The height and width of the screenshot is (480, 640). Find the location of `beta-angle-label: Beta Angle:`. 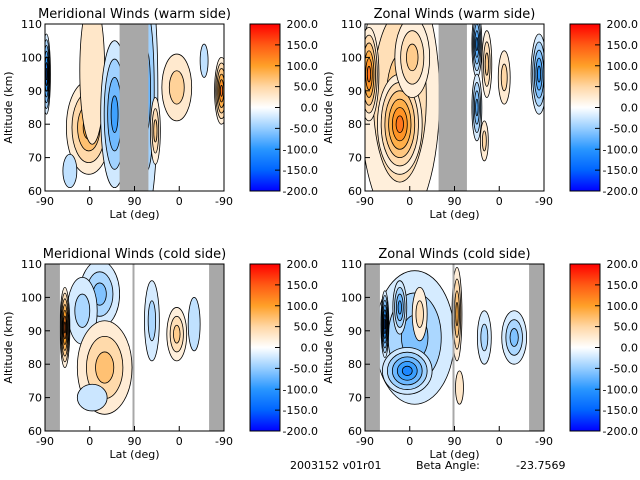

beta-angle-label: Beta Angle: is located at coordinates (448, 465).